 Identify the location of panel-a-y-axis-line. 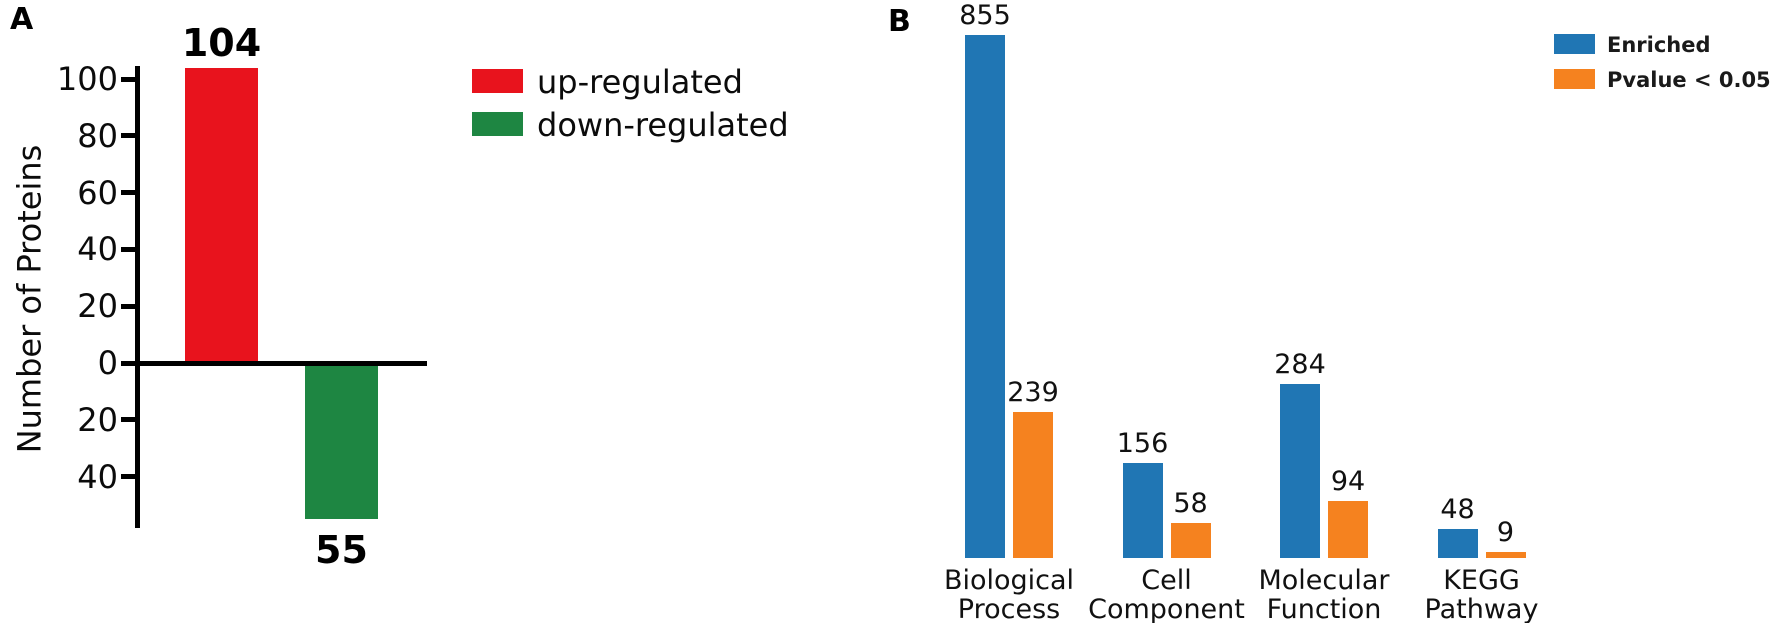
(137, 297).